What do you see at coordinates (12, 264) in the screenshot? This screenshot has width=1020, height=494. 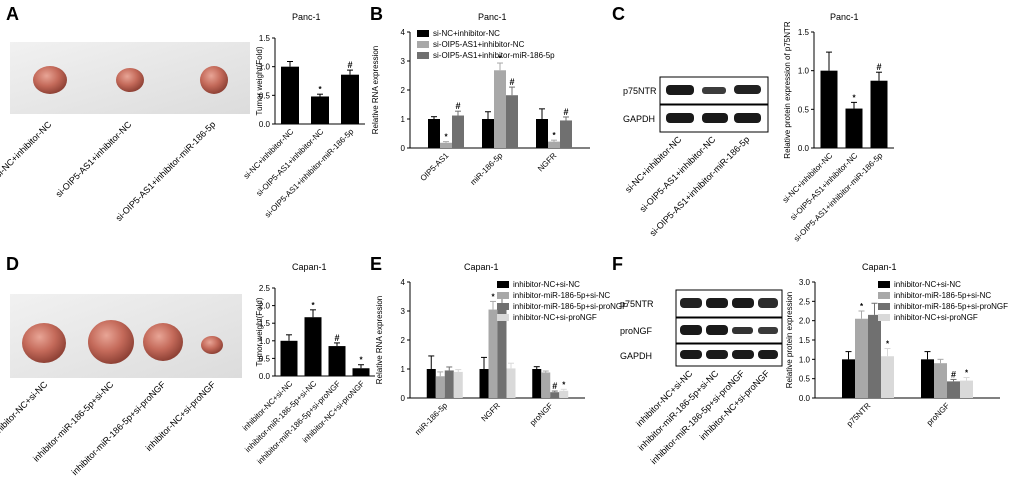 I see `panel-letter-d: D` at bounding box center [12, 264].